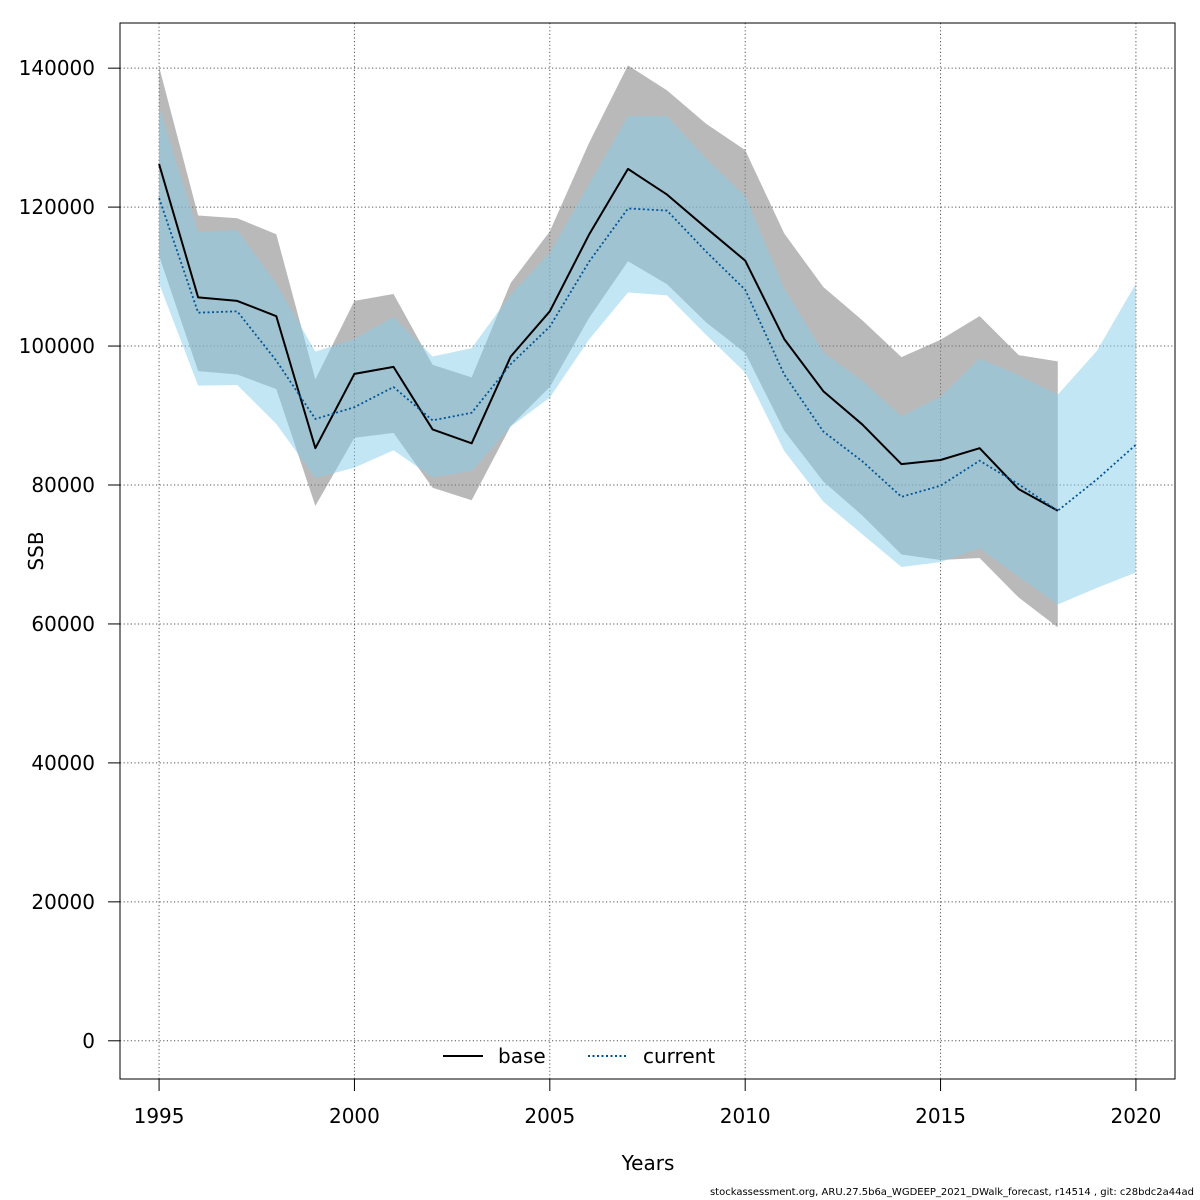  I want to click on y-tick-label-80000: 80000, so click(63, 485).